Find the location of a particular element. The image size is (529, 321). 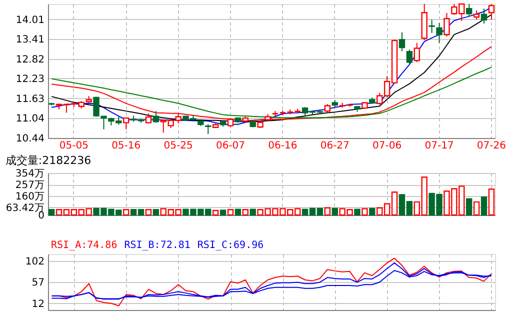

y-tick-label: 12 is located at coordinates (38, 304).